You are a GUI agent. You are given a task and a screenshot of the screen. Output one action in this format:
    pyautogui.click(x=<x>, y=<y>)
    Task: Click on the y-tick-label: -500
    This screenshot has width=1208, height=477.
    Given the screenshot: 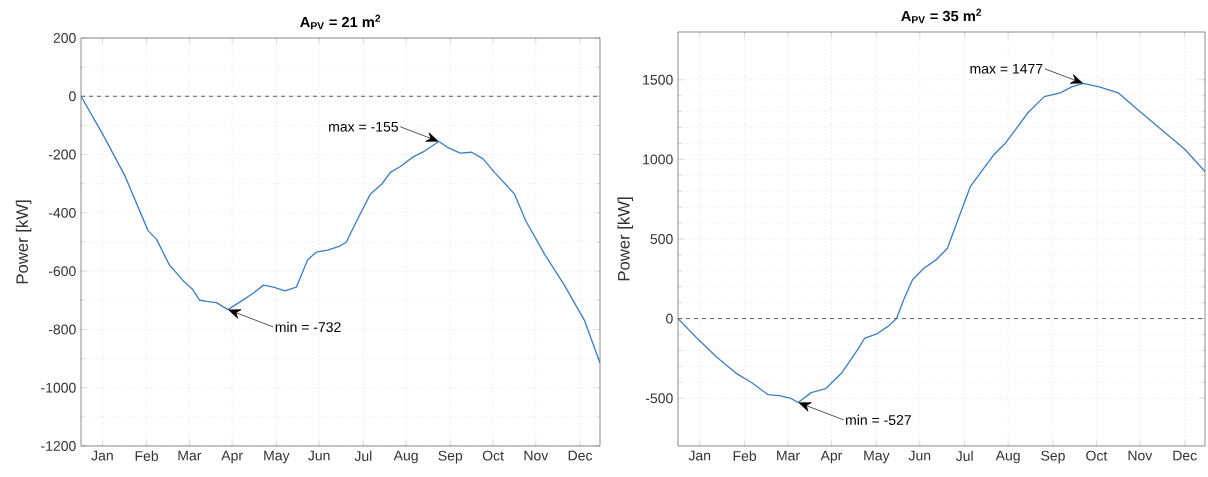 What is the action you would take?
    pyautogui.click(x=659, y=398)
    